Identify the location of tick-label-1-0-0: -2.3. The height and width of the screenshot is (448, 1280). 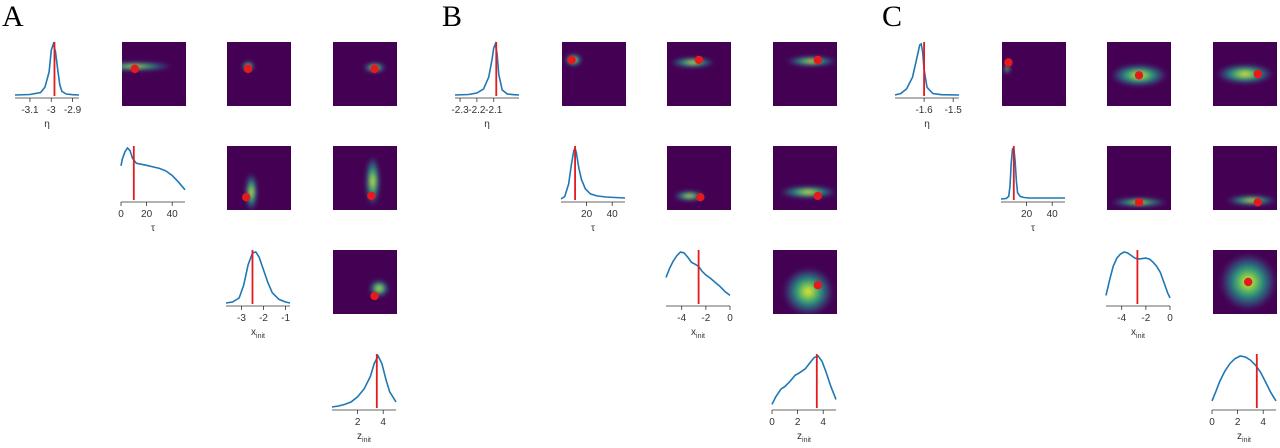
(460, 110).